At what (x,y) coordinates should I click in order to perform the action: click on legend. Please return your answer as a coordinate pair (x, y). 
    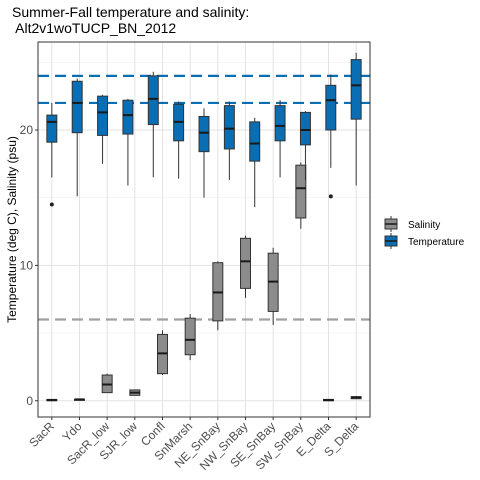
    Looking at the image, I should click on (391, 232).